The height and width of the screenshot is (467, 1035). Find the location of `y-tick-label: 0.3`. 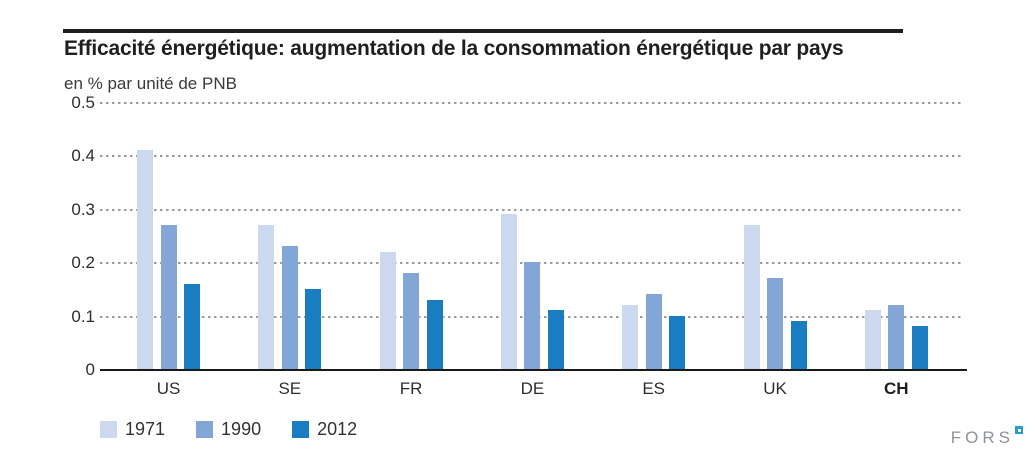

y-tick-label: 0.3 is located at coordinates (83, 209).